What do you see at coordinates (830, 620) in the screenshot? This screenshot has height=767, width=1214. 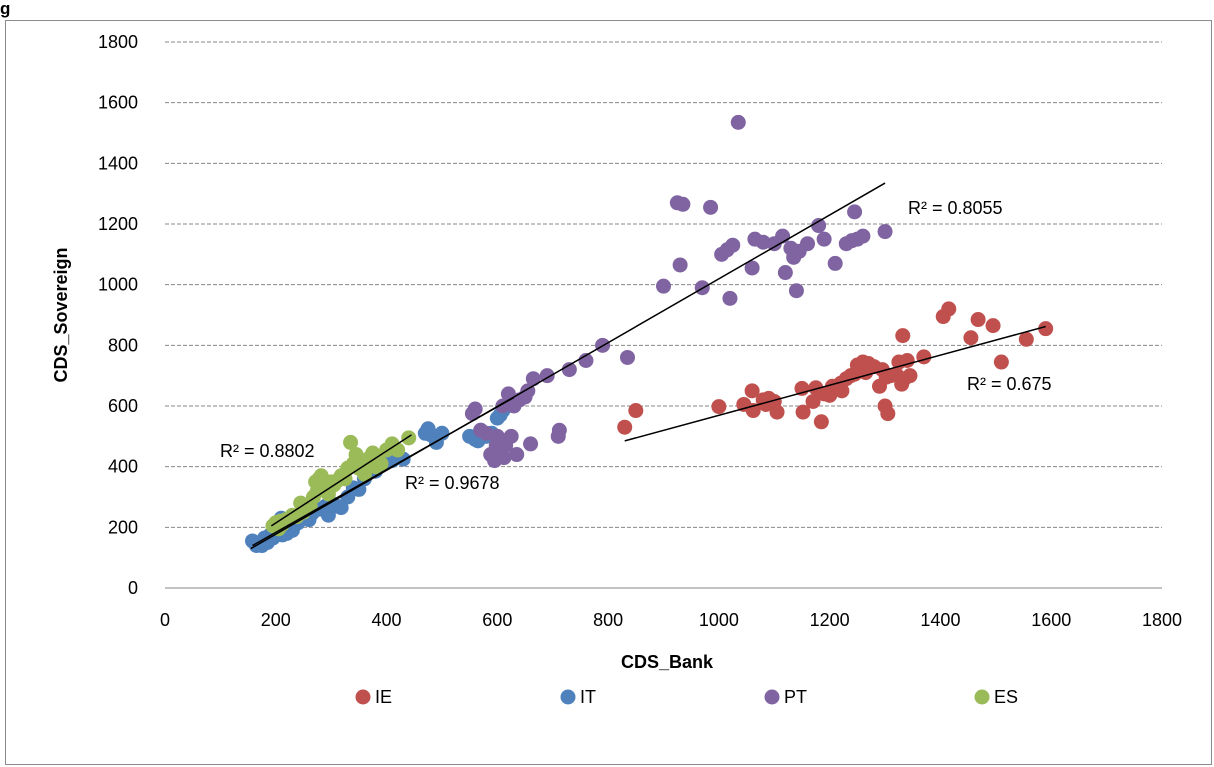 I see `x-tick-label: 1200` at bounding box center [830, 620].